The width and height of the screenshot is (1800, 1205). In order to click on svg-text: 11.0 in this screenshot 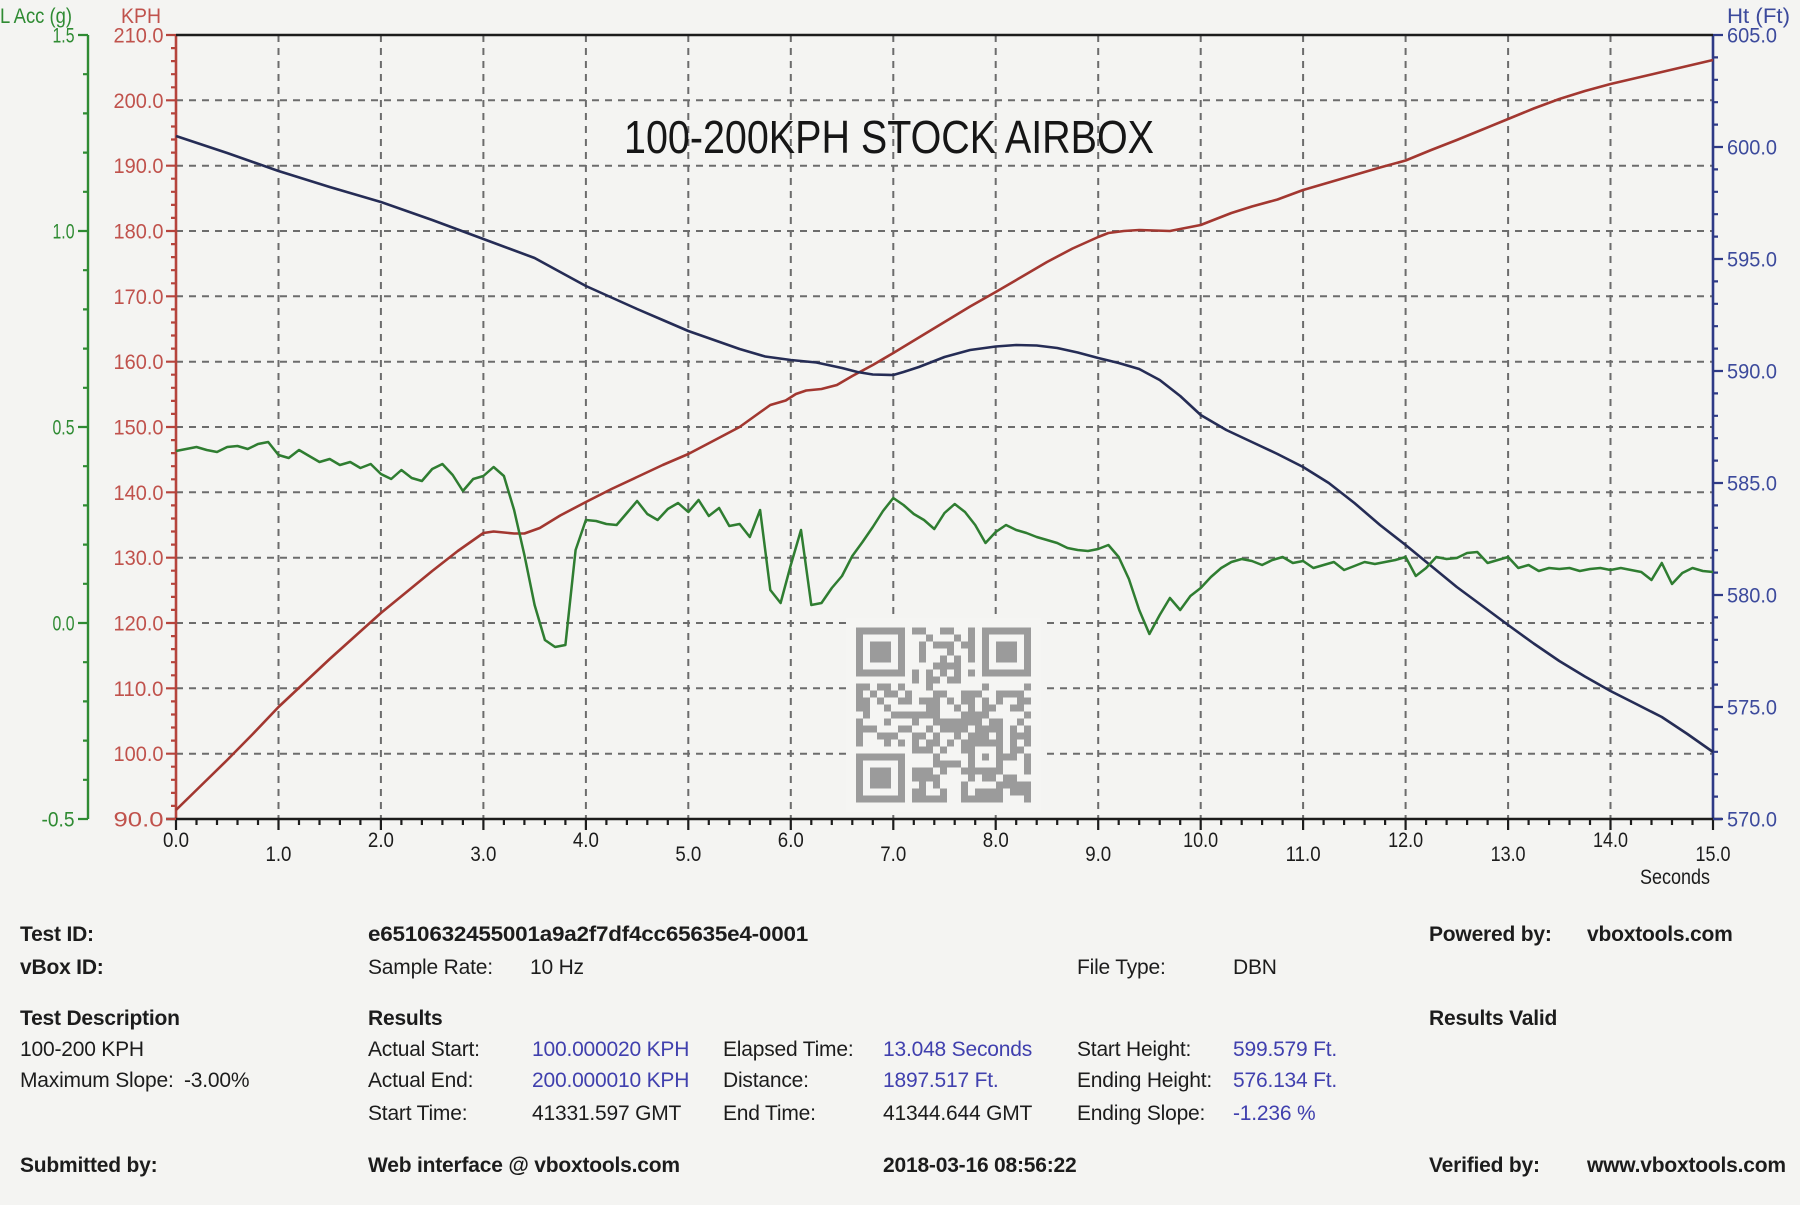, I will do `click(1303, 854)`.